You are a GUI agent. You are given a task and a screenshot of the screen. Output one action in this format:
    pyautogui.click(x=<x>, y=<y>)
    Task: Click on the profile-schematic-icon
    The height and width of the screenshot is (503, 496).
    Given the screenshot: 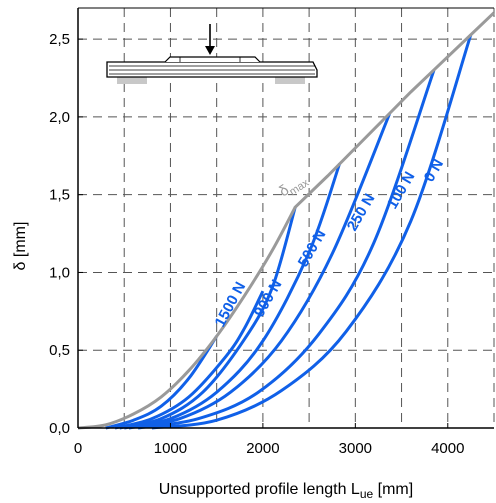 What is the action you would take?
    pyautogui.click(x=212, y=54)
    